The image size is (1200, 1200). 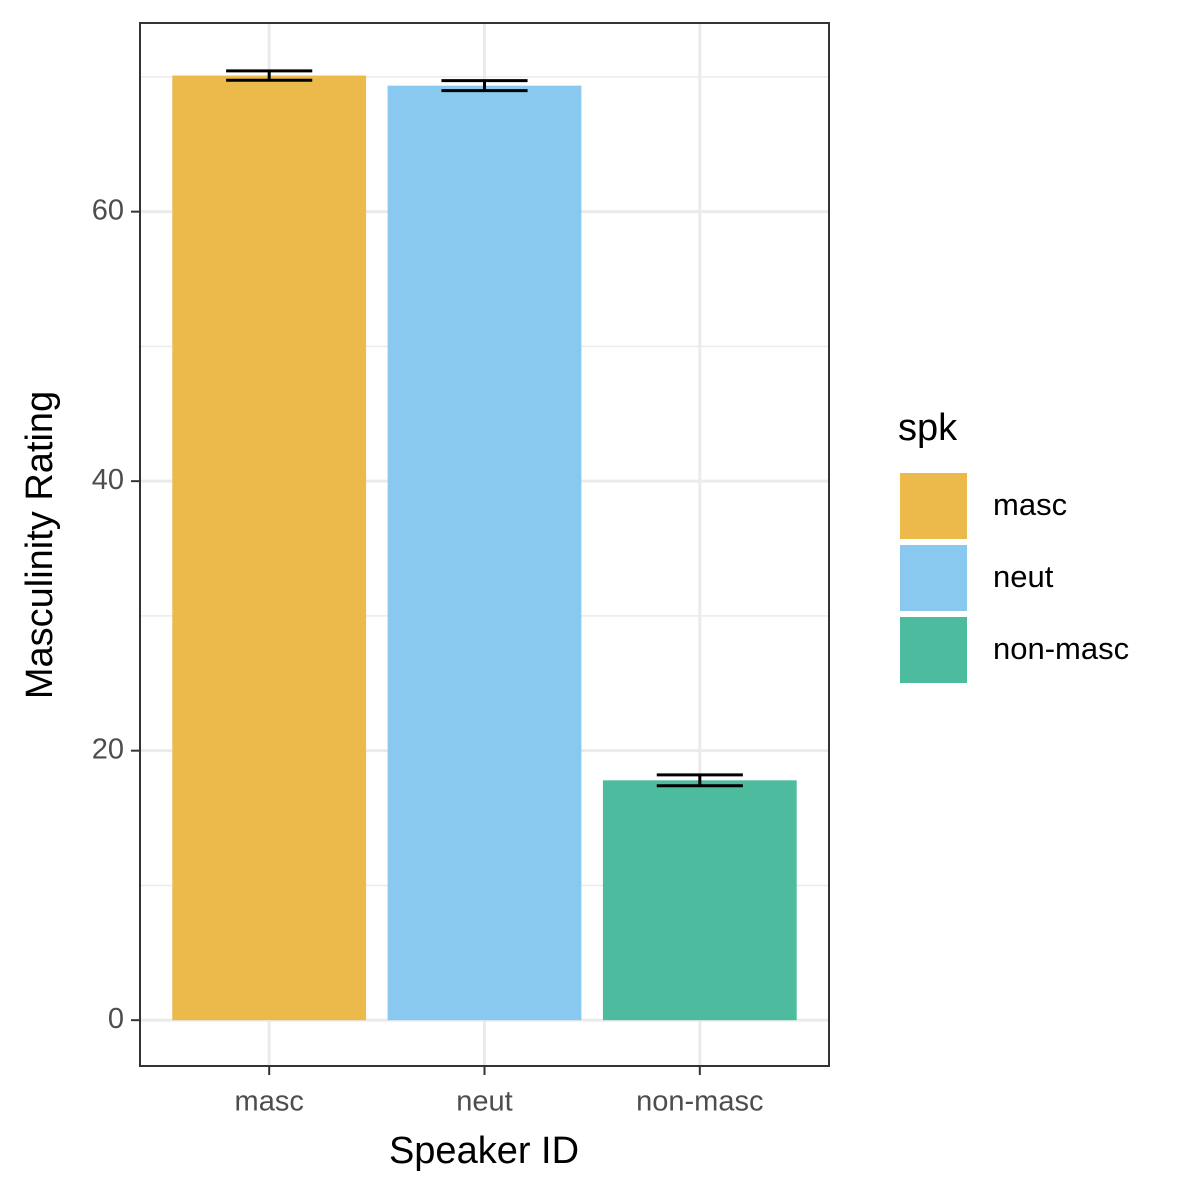 I want to click on legend-label: non-masc, so click(x=1061, y=648).